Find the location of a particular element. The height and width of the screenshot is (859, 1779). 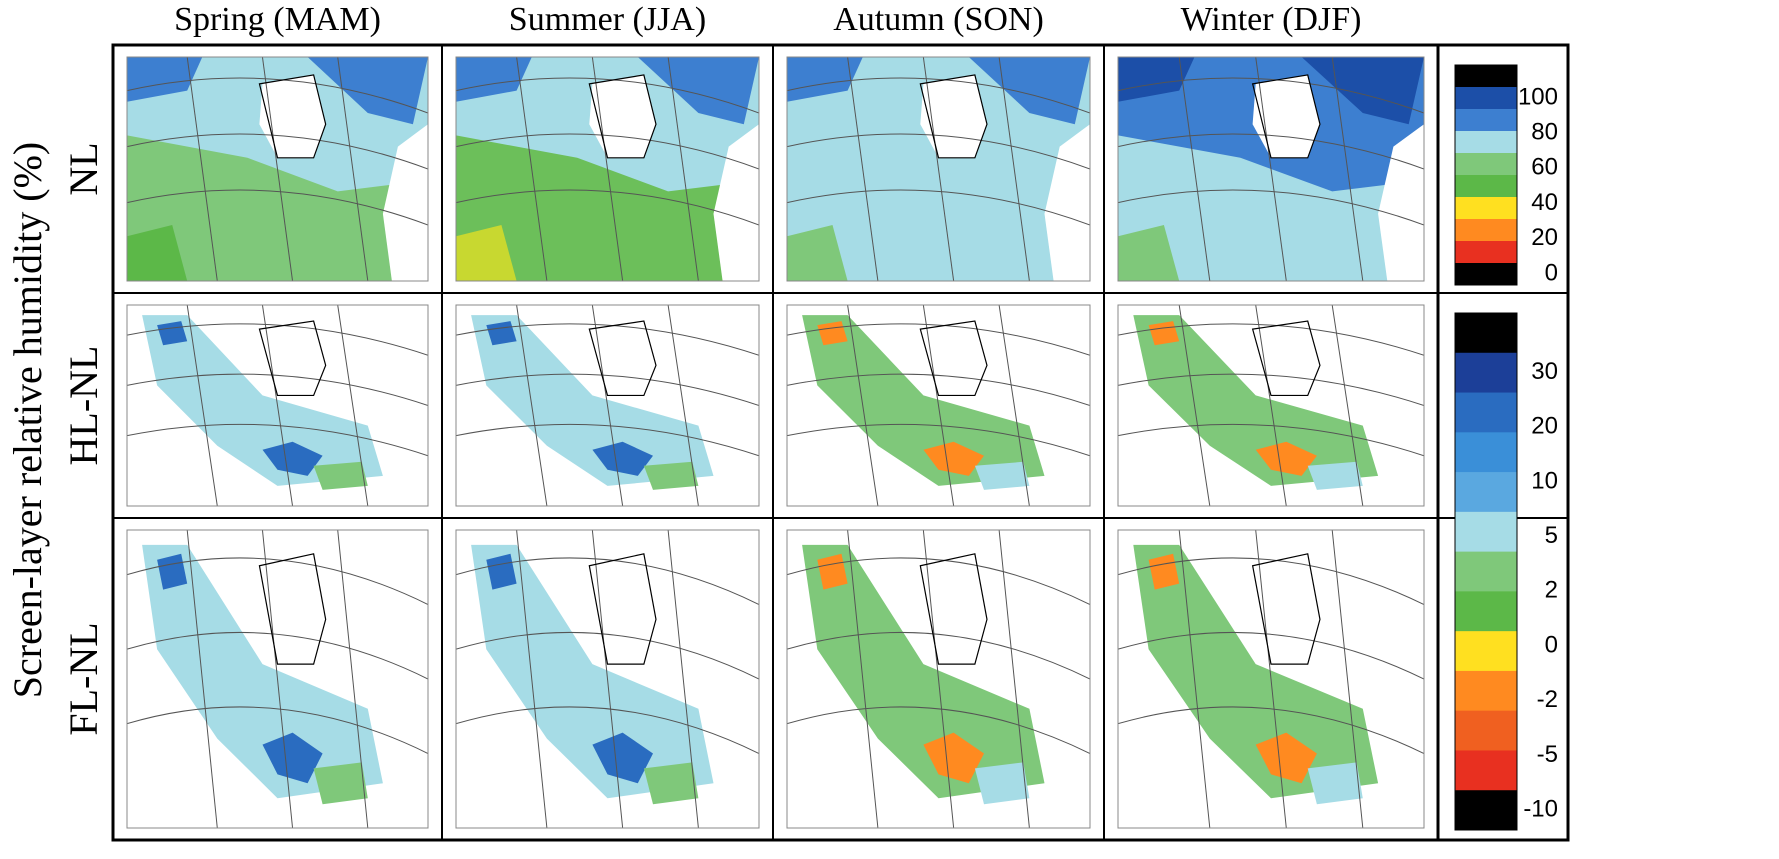

column-header: Spring (MAM) is located at coordinates (277, 19).